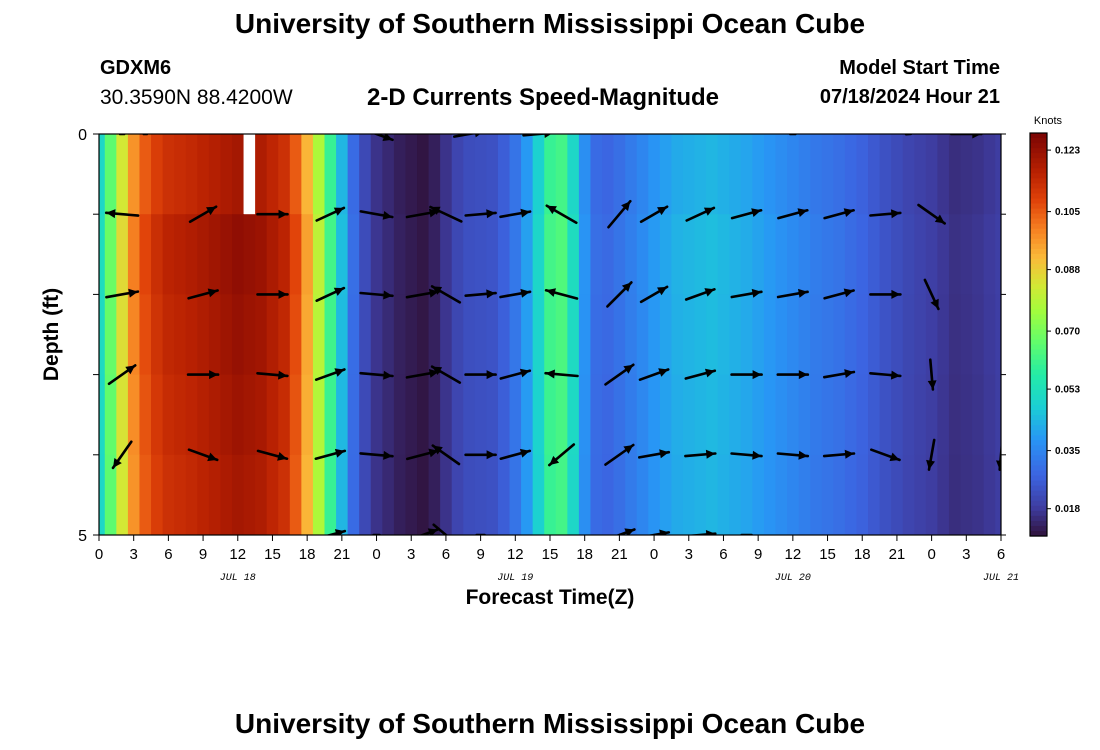  Describe the element at coordinates (689, 554) in the screenshot. I see `x-tick-label: 3` at that location.